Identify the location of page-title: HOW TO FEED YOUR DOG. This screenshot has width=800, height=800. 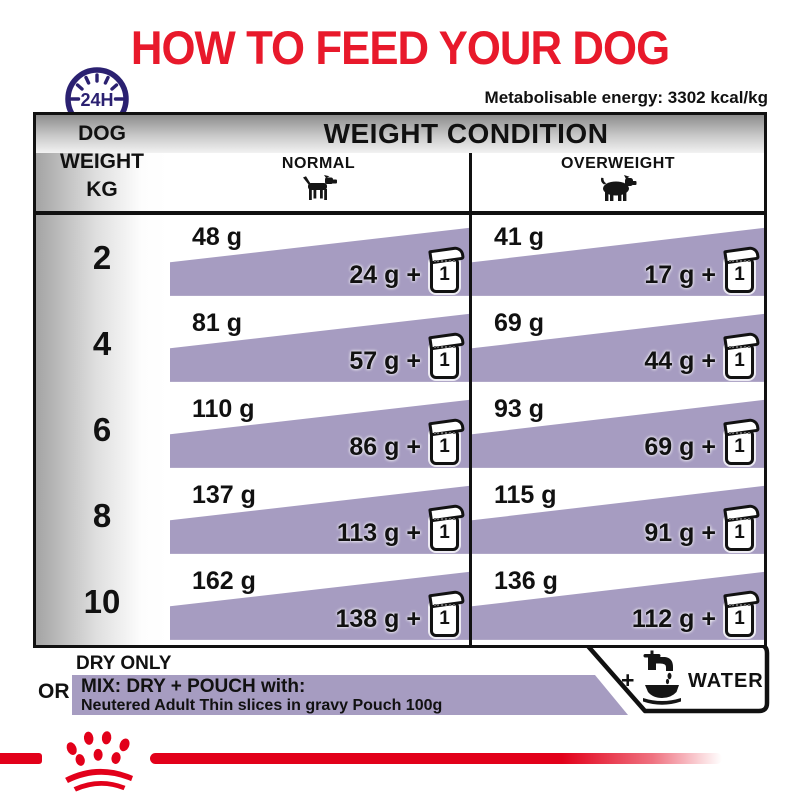
(400, 47).